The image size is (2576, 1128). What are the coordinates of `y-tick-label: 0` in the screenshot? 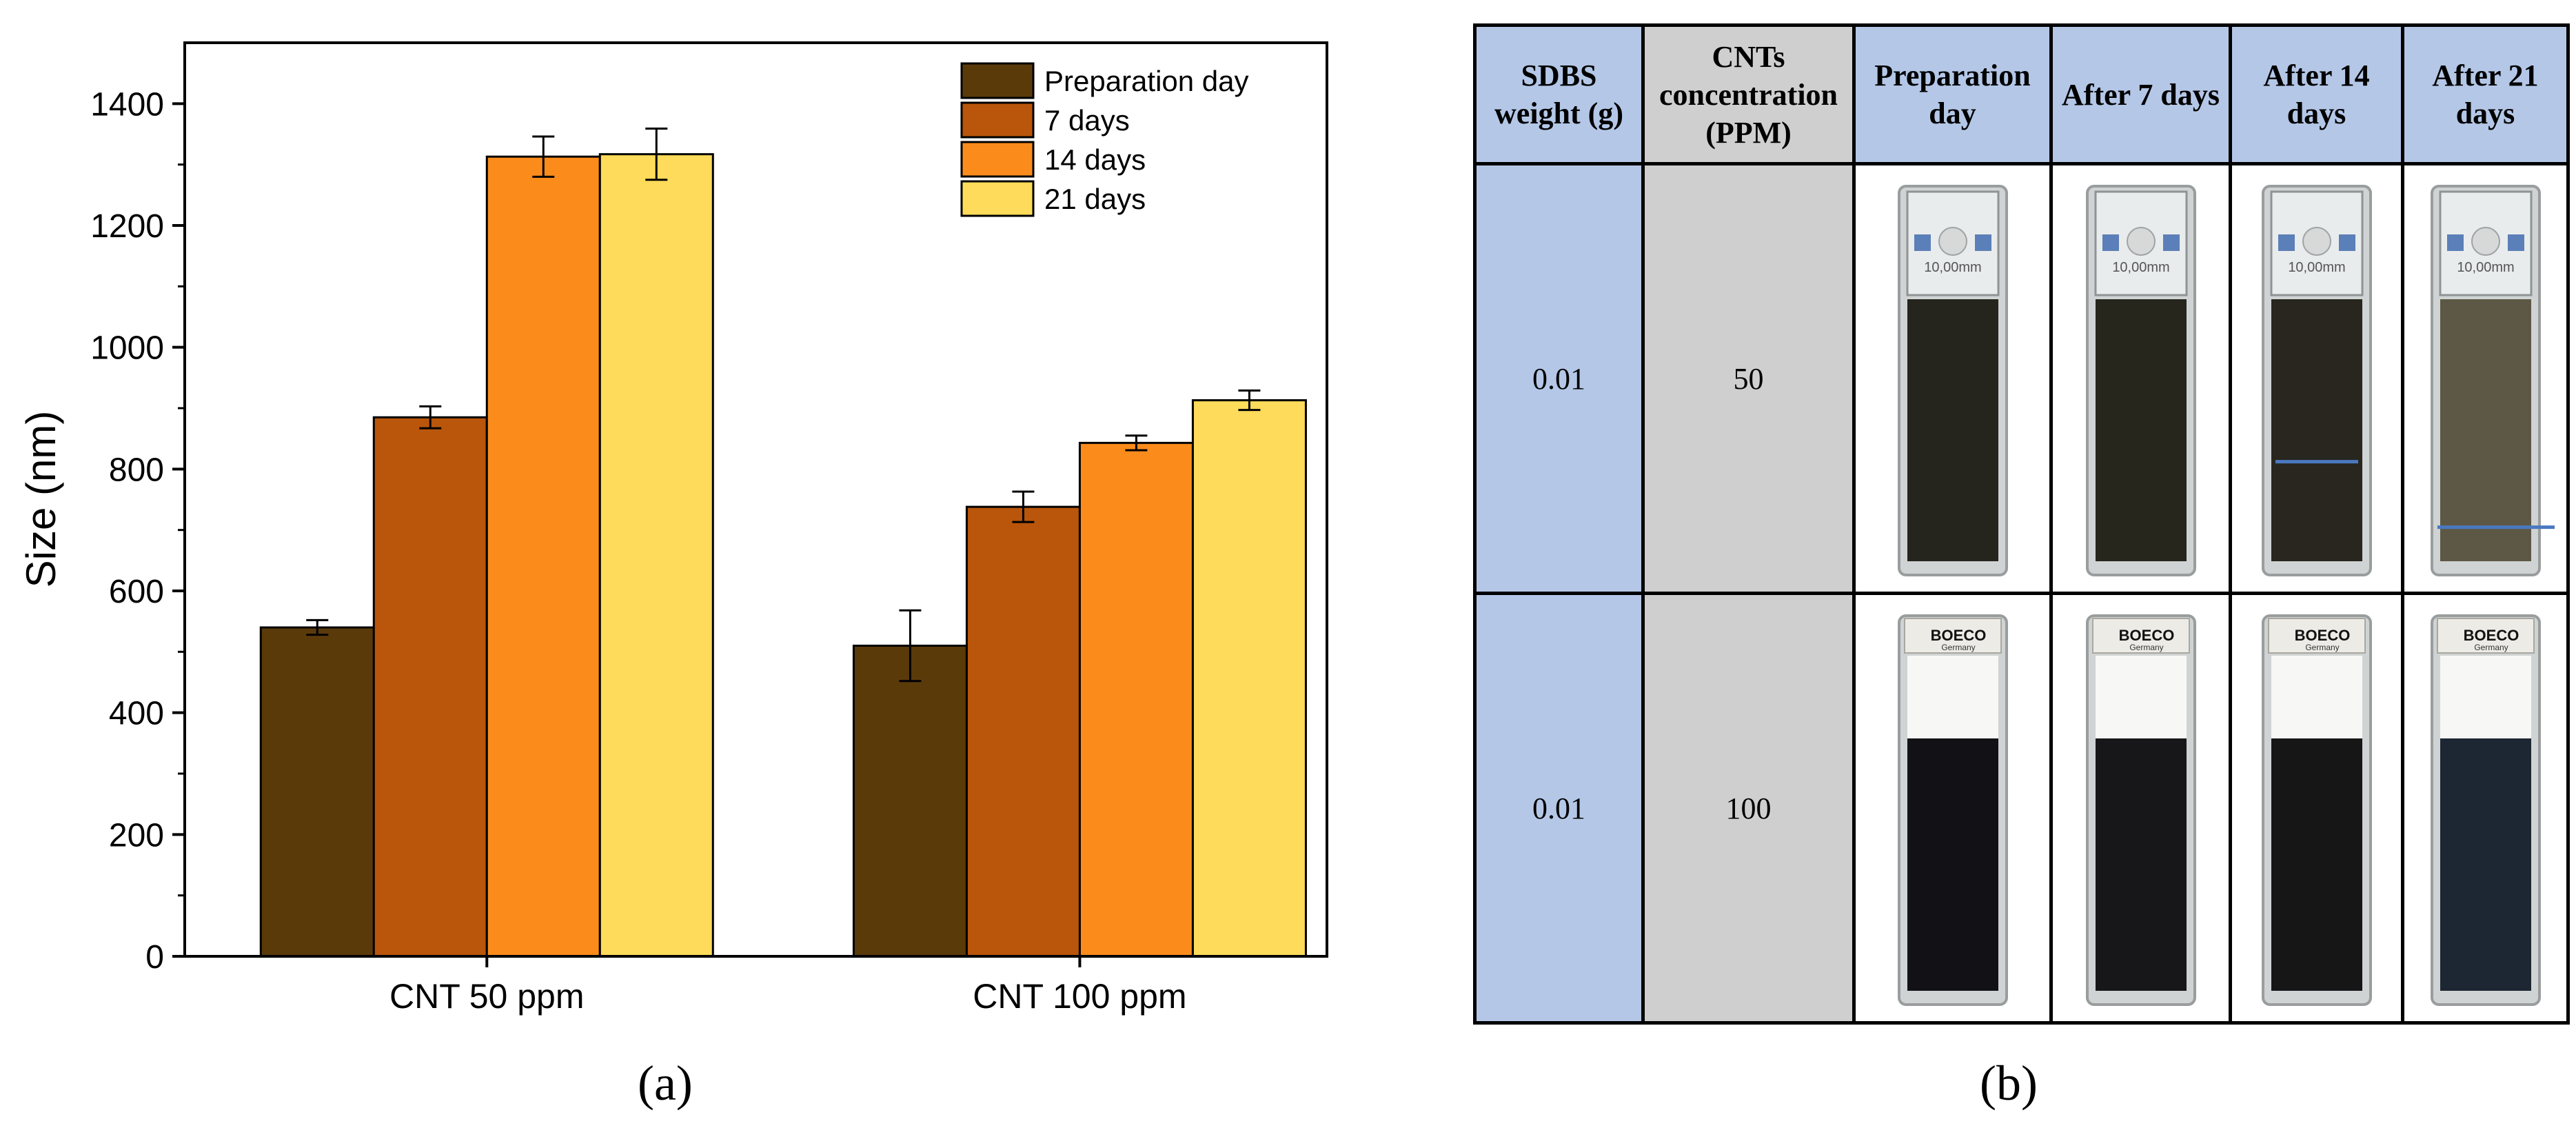 It's located at (154, 957).